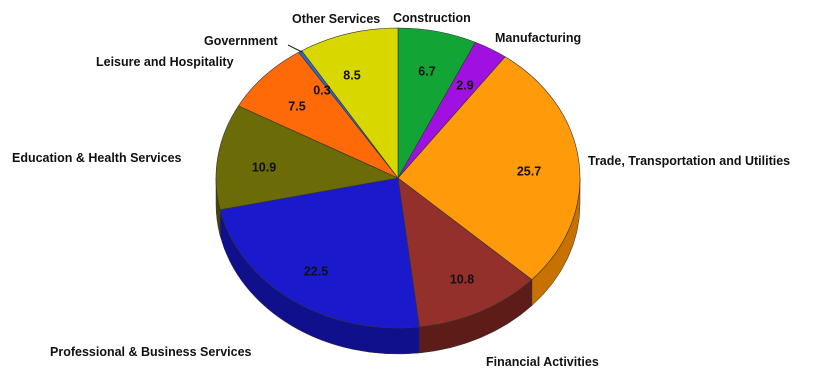 The height and width of the screenshot is (371, 822). I want to click on slice-other-services, so click(350, 103).